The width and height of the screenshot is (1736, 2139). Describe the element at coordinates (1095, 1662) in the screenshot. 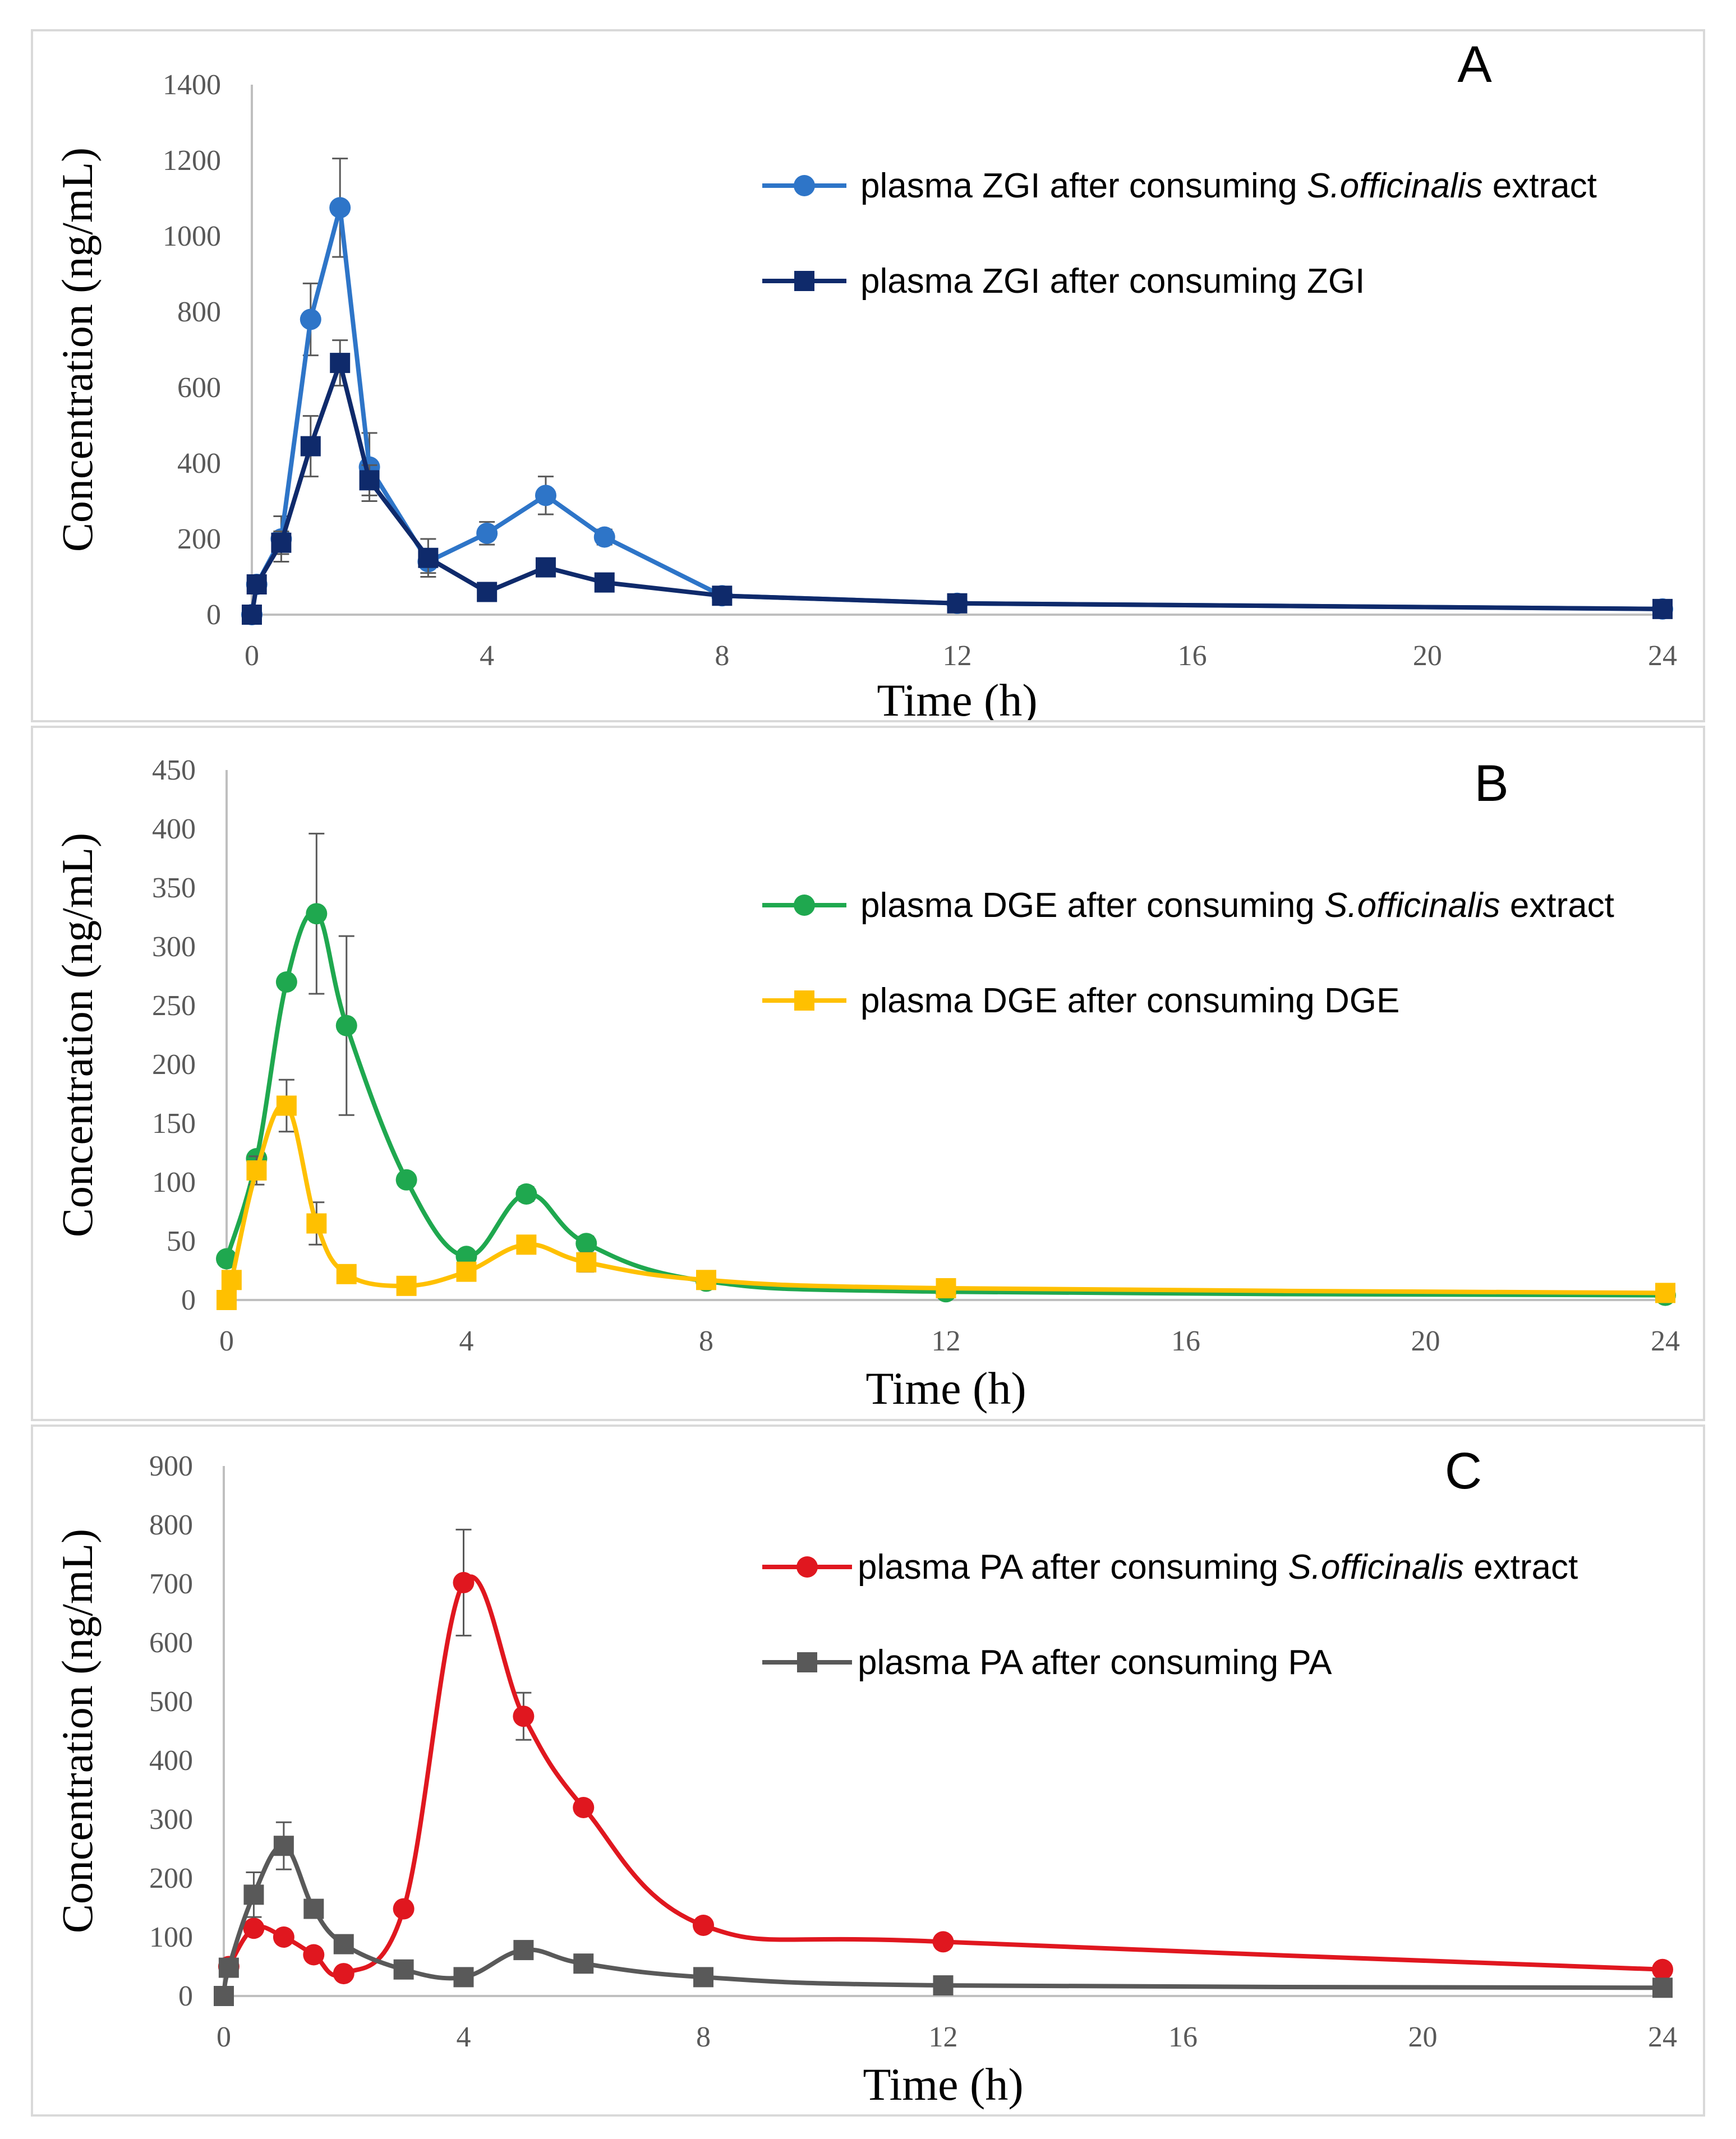

I see `legend-entry: plasma PA after consuming PA` at that location.